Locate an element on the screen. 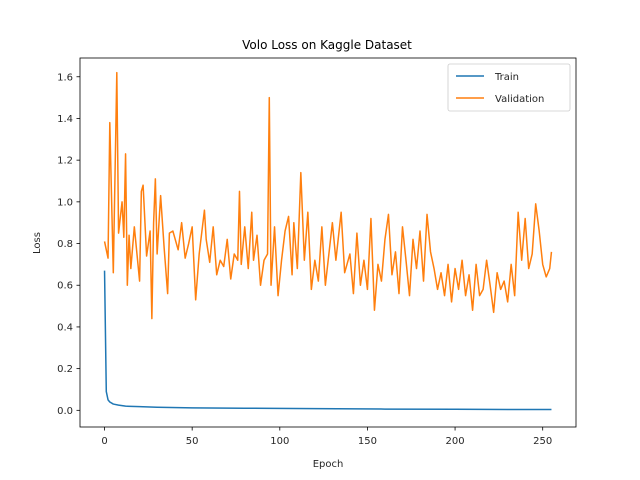  y-tick-label: 0.8 is located at coordinates (65, 244).